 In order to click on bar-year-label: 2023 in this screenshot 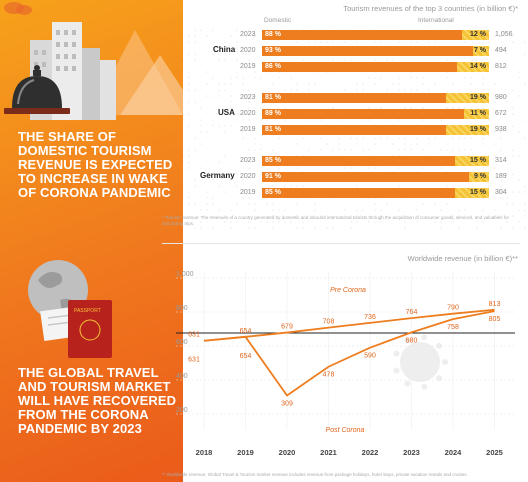, I will do `click(248, 34)`.